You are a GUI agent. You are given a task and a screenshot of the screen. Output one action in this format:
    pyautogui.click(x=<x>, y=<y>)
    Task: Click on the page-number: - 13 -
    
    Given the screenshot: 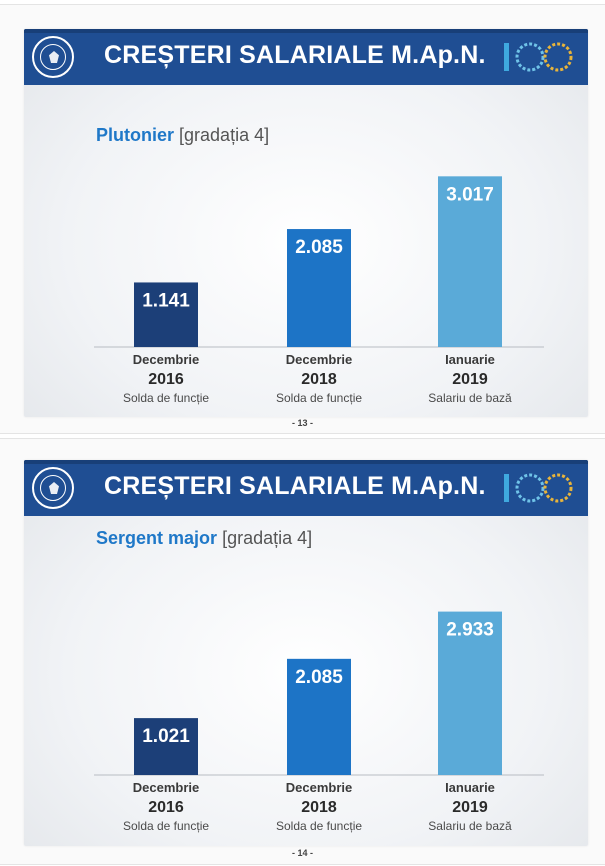 What is the action you would take?
    pyautogui.click(x=302, y=423)
    